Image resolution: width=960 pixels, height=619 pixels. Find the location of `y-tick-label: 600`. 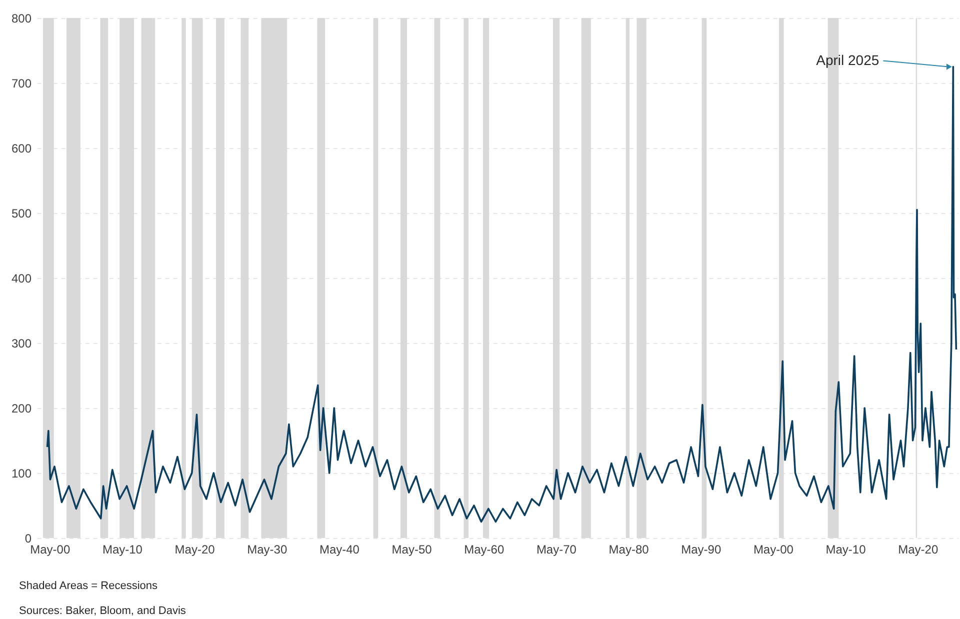

y-tick-label: 600 is located at coordinates (21, 149).